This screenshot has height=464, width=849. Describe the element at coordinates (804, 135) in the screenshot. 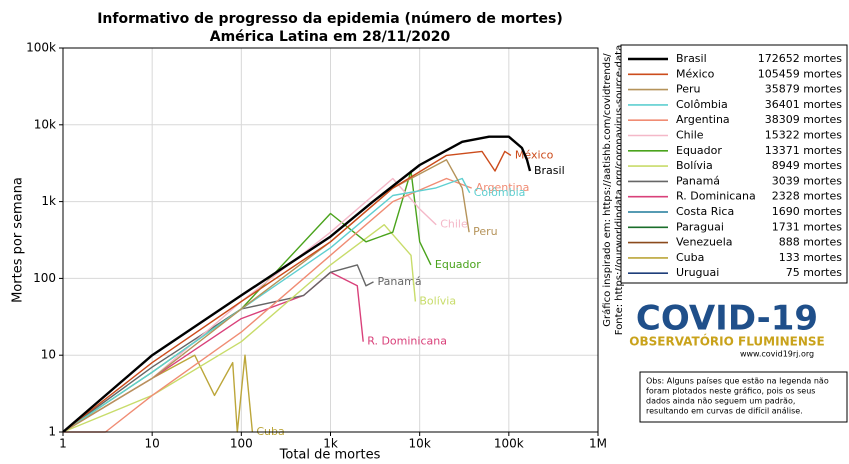

I see `legend-total: 15322 mortes` at that location.